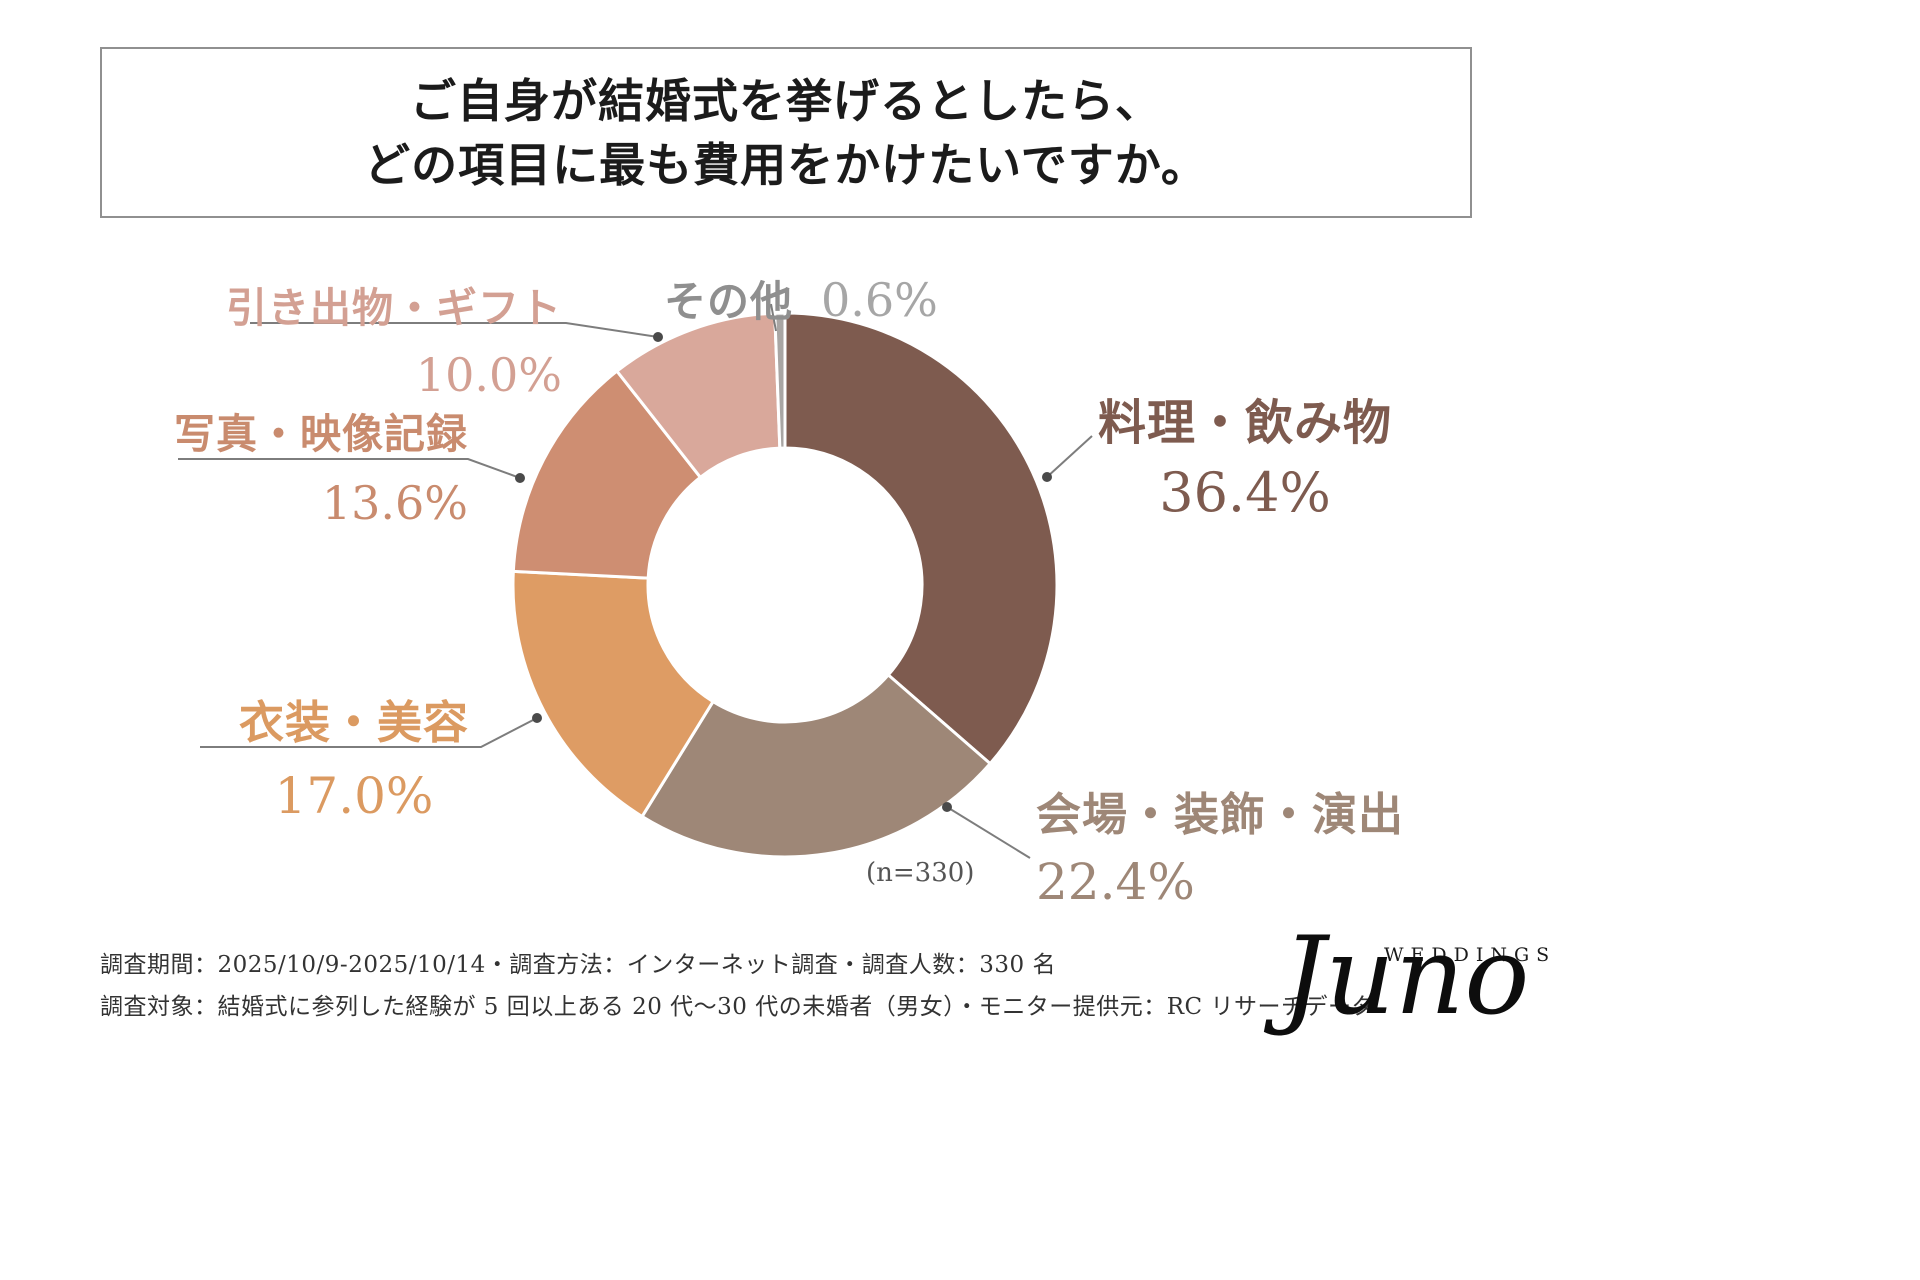  What do you see at coordinates (537, 718) in the screenshot?
I see `leader-dot-costume` at bounding box center [537, 718].